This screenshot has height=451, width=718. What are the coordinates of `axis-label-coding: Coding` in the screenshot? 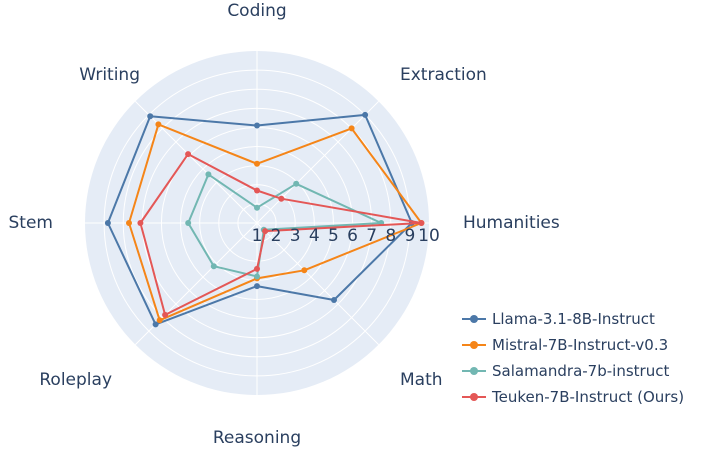 It's located at (256, 11).